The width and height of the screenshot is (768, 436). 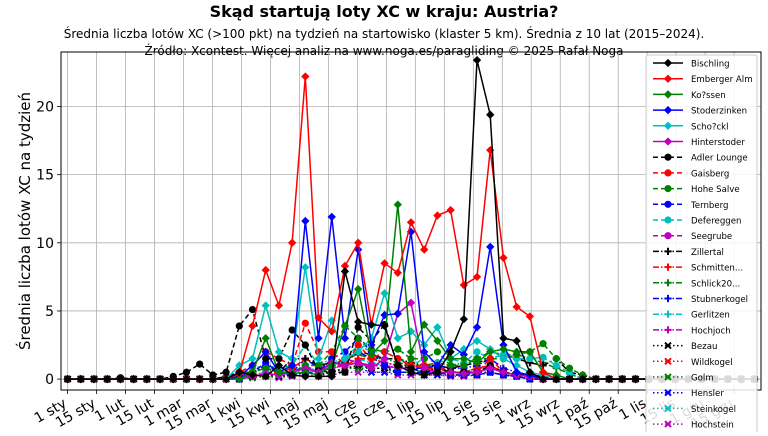 I want to click on legend-entry: Defereggen, so click(x=697, y=221).